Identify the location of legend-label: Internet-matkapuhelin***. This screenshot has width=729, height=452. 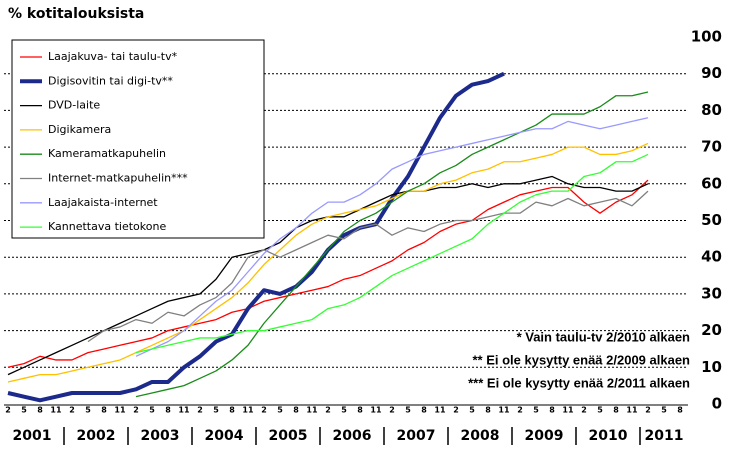
(118, 178).